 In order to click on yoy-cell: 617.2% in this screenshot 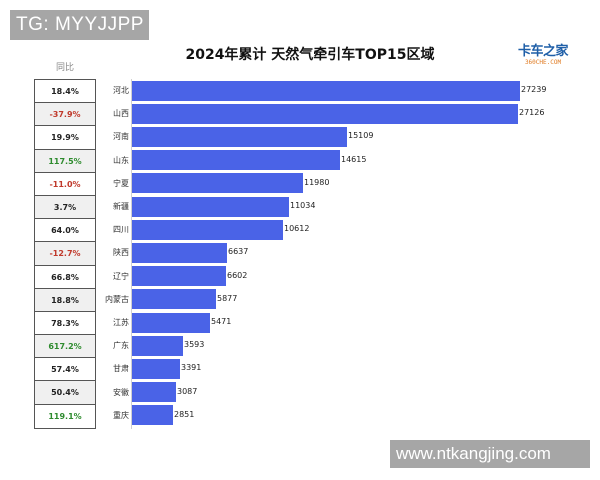, I will do `click(65, 347)`.